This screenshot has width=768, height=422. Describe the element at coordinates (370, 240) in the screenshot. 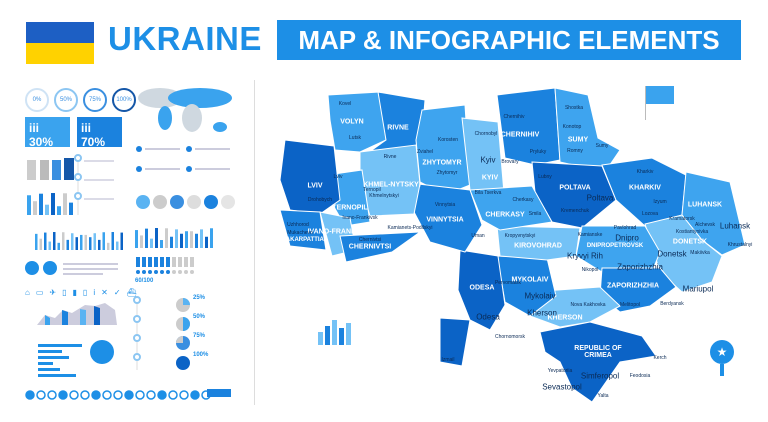

I see `city-label: Chernivtsi` at that location.